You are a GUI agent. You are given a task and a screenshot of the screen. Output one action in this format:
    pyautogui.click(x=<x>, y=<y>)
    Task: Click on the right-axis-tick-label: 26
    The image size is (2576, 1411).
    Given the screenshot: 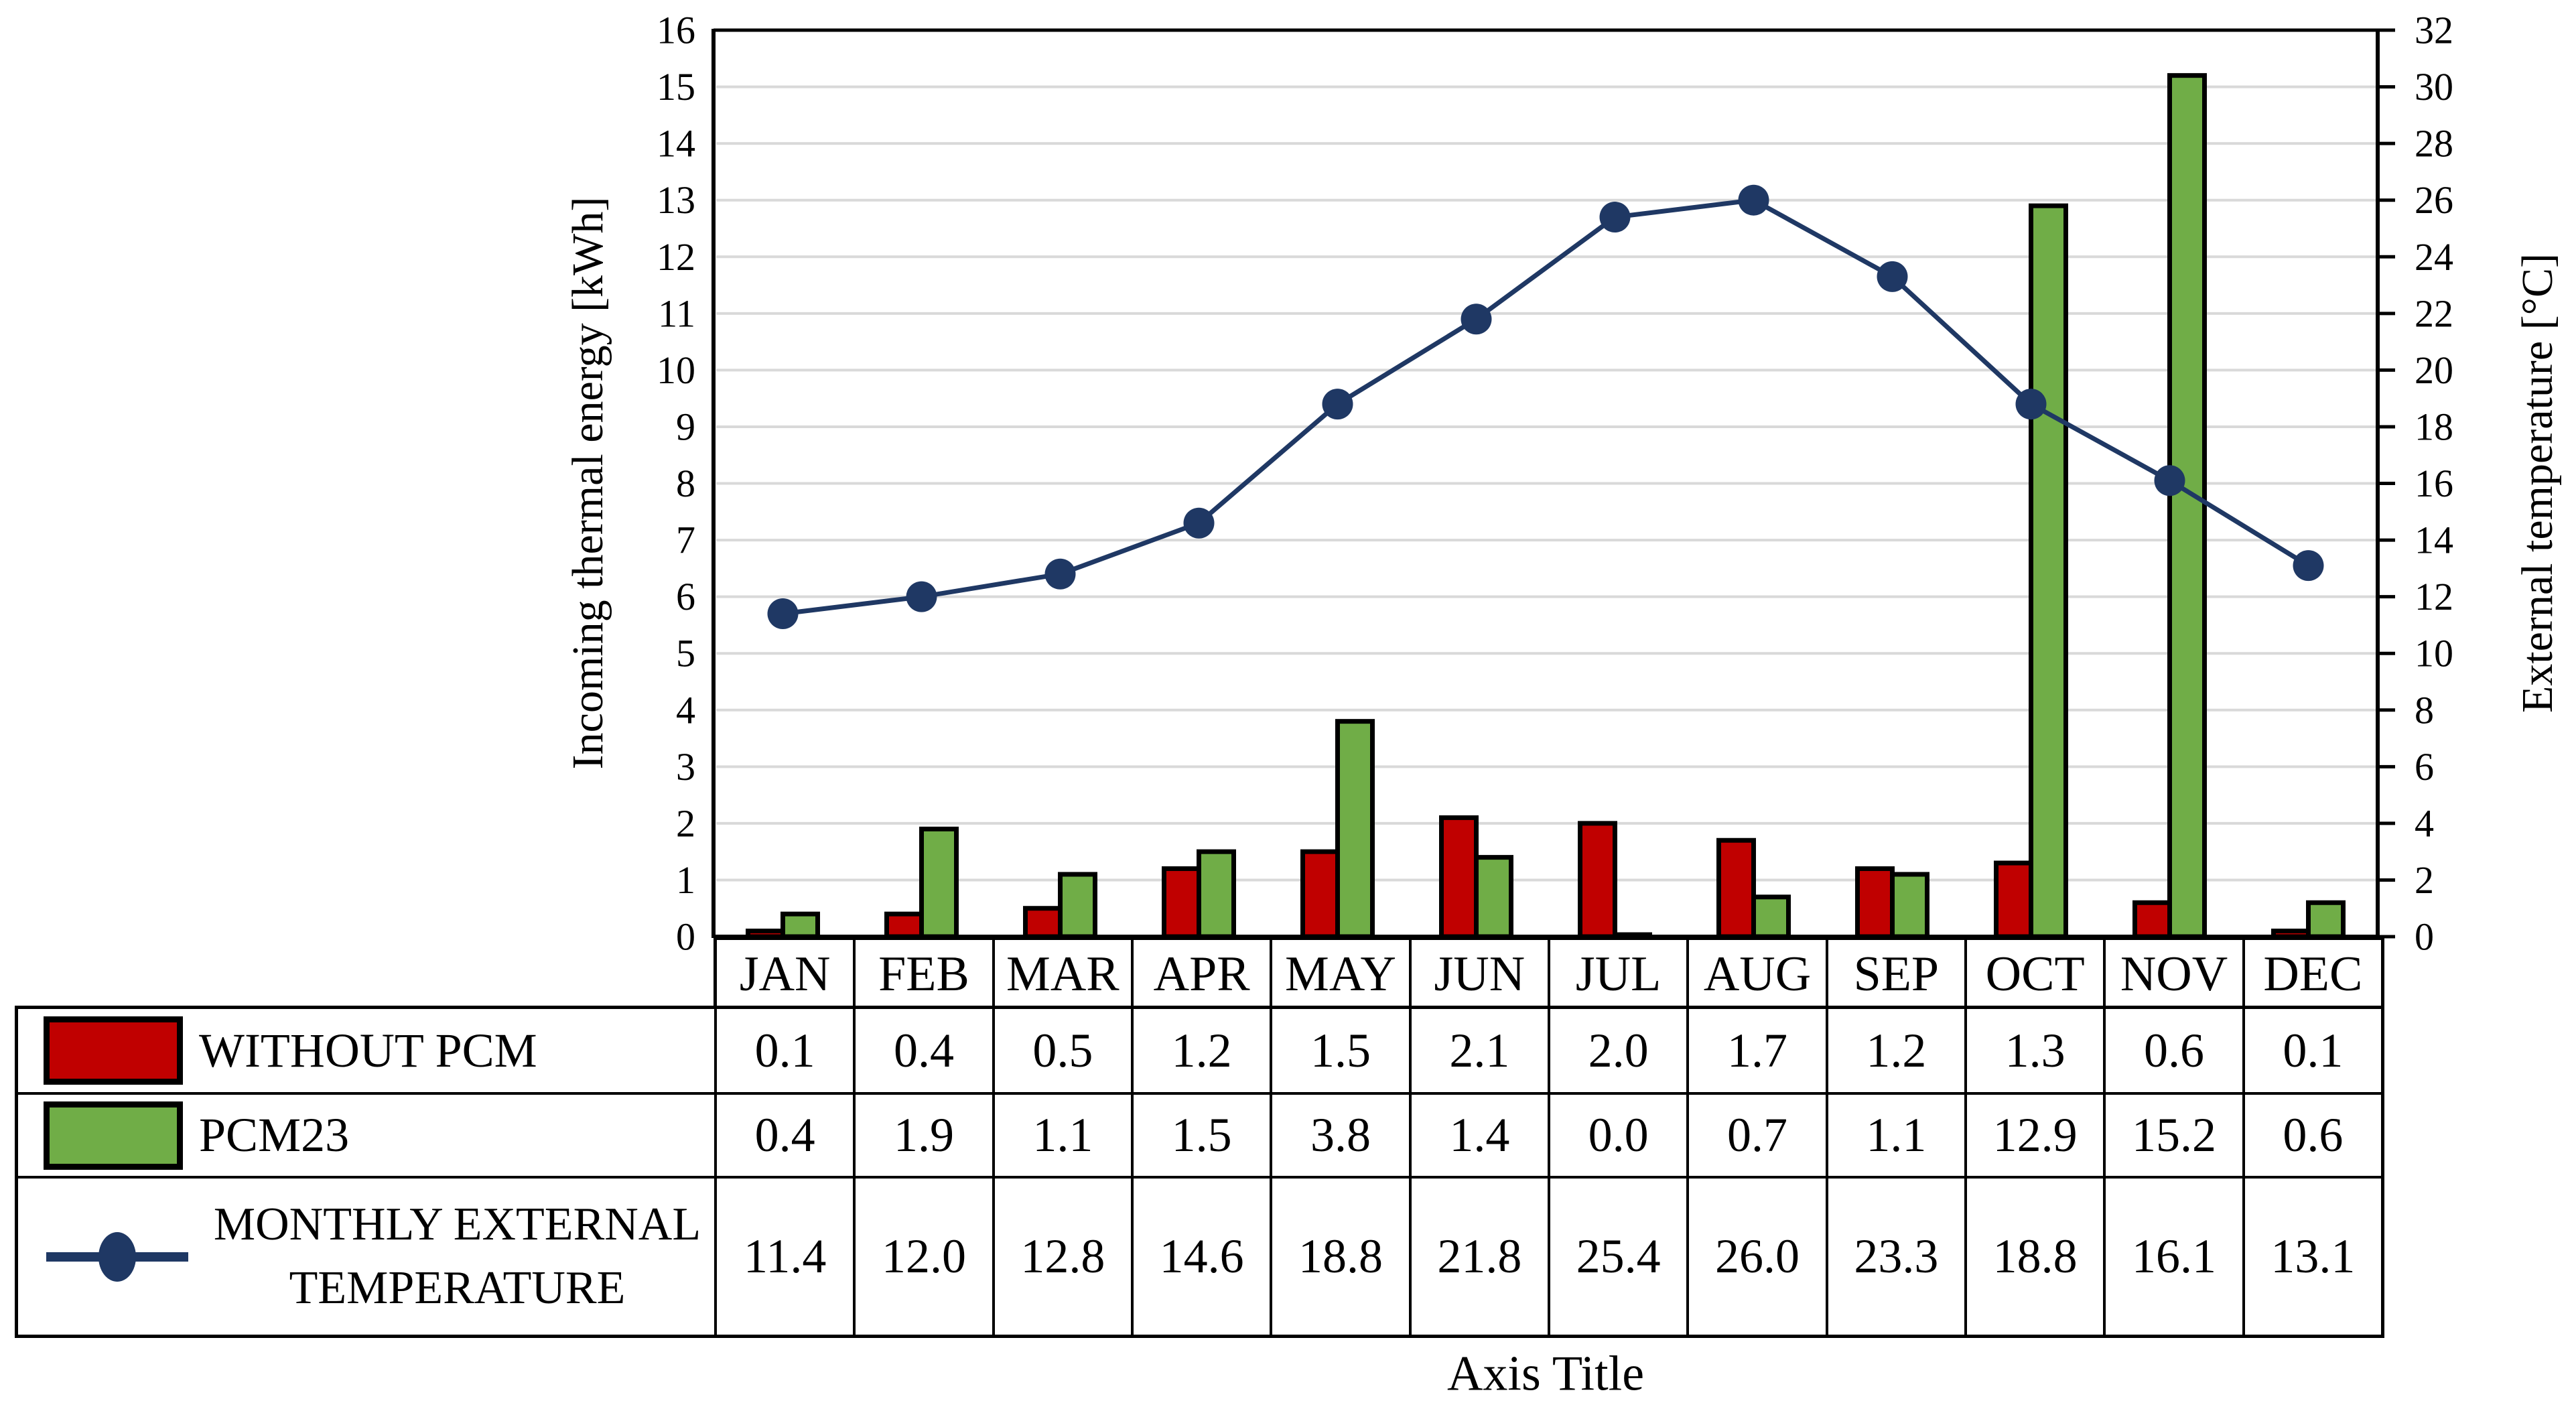 What is the action you would take?
    pyautogui.click(x=2434, y=200)
    